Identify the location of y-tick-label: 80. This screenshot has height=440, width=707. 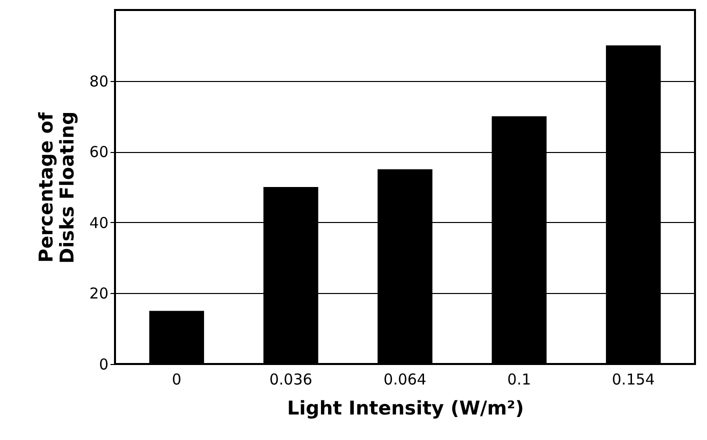
(98, 81).